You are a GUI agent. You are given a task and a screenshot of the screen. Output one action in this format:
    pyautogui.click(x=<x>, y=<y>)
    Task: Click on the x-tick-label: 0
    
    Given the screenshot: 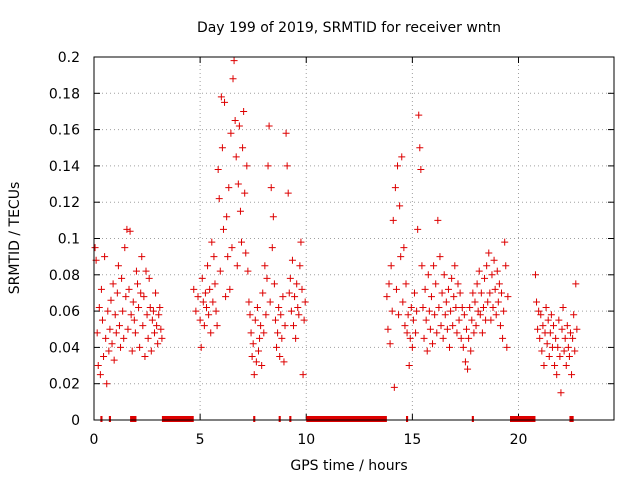 What is the action you would take?
    pyautogui.click(x=94, y=440)
    